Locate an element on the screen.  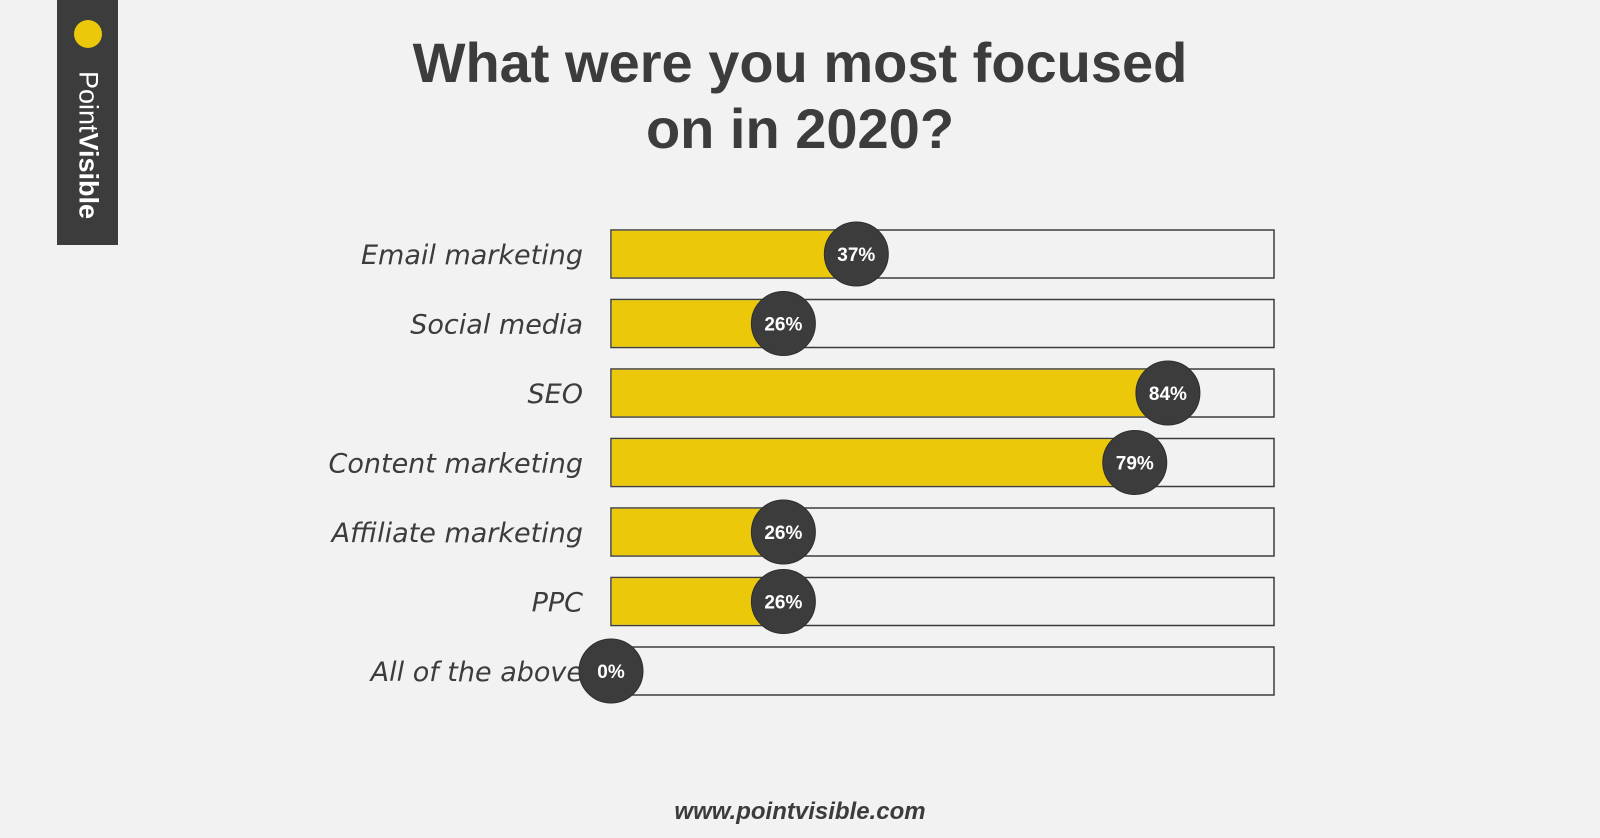
bar-category-label: PPC is located at coordinates (558, 603).